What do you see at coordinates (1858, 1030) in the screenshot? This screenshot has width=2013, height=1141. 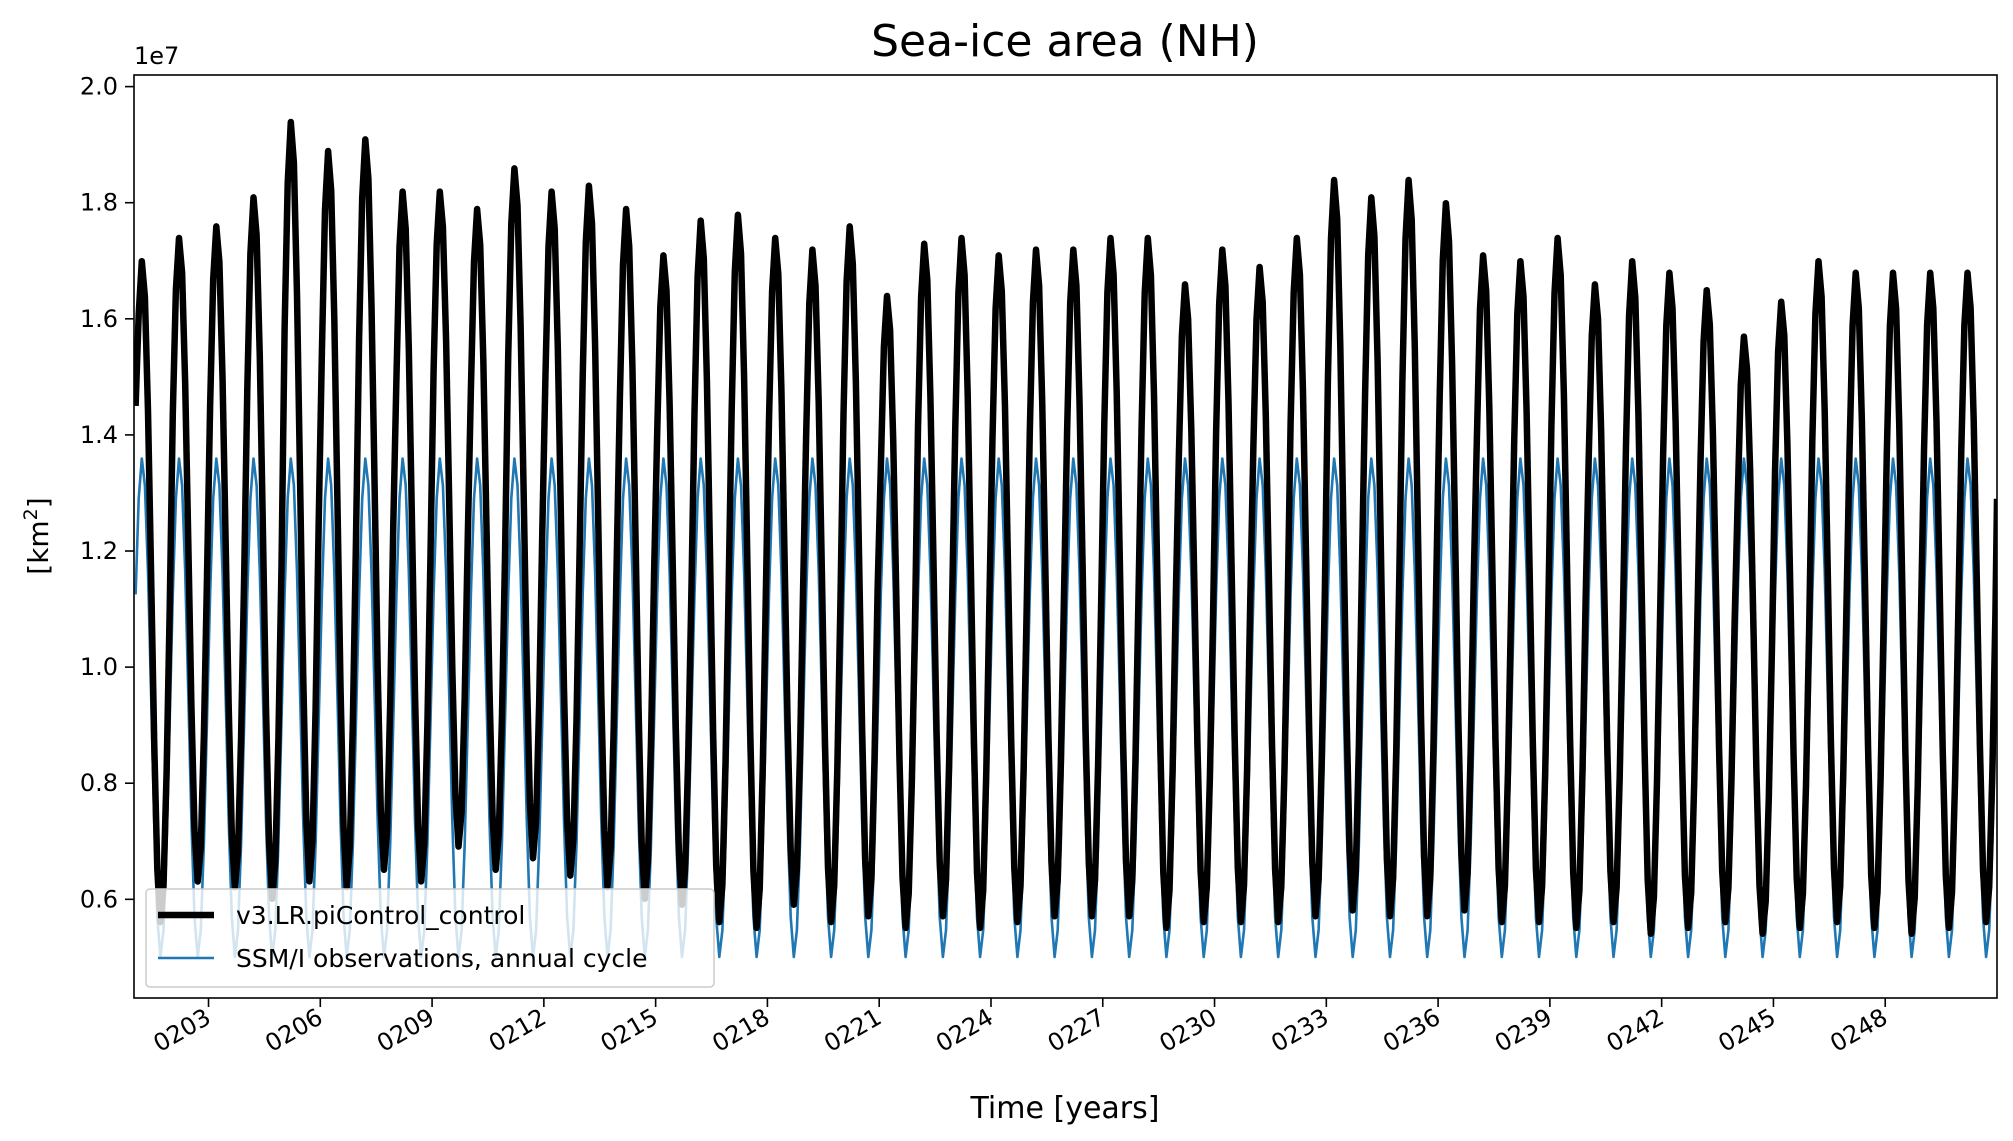 I see `x-tick-label: 0248` at bounding box center [1858, 1030].